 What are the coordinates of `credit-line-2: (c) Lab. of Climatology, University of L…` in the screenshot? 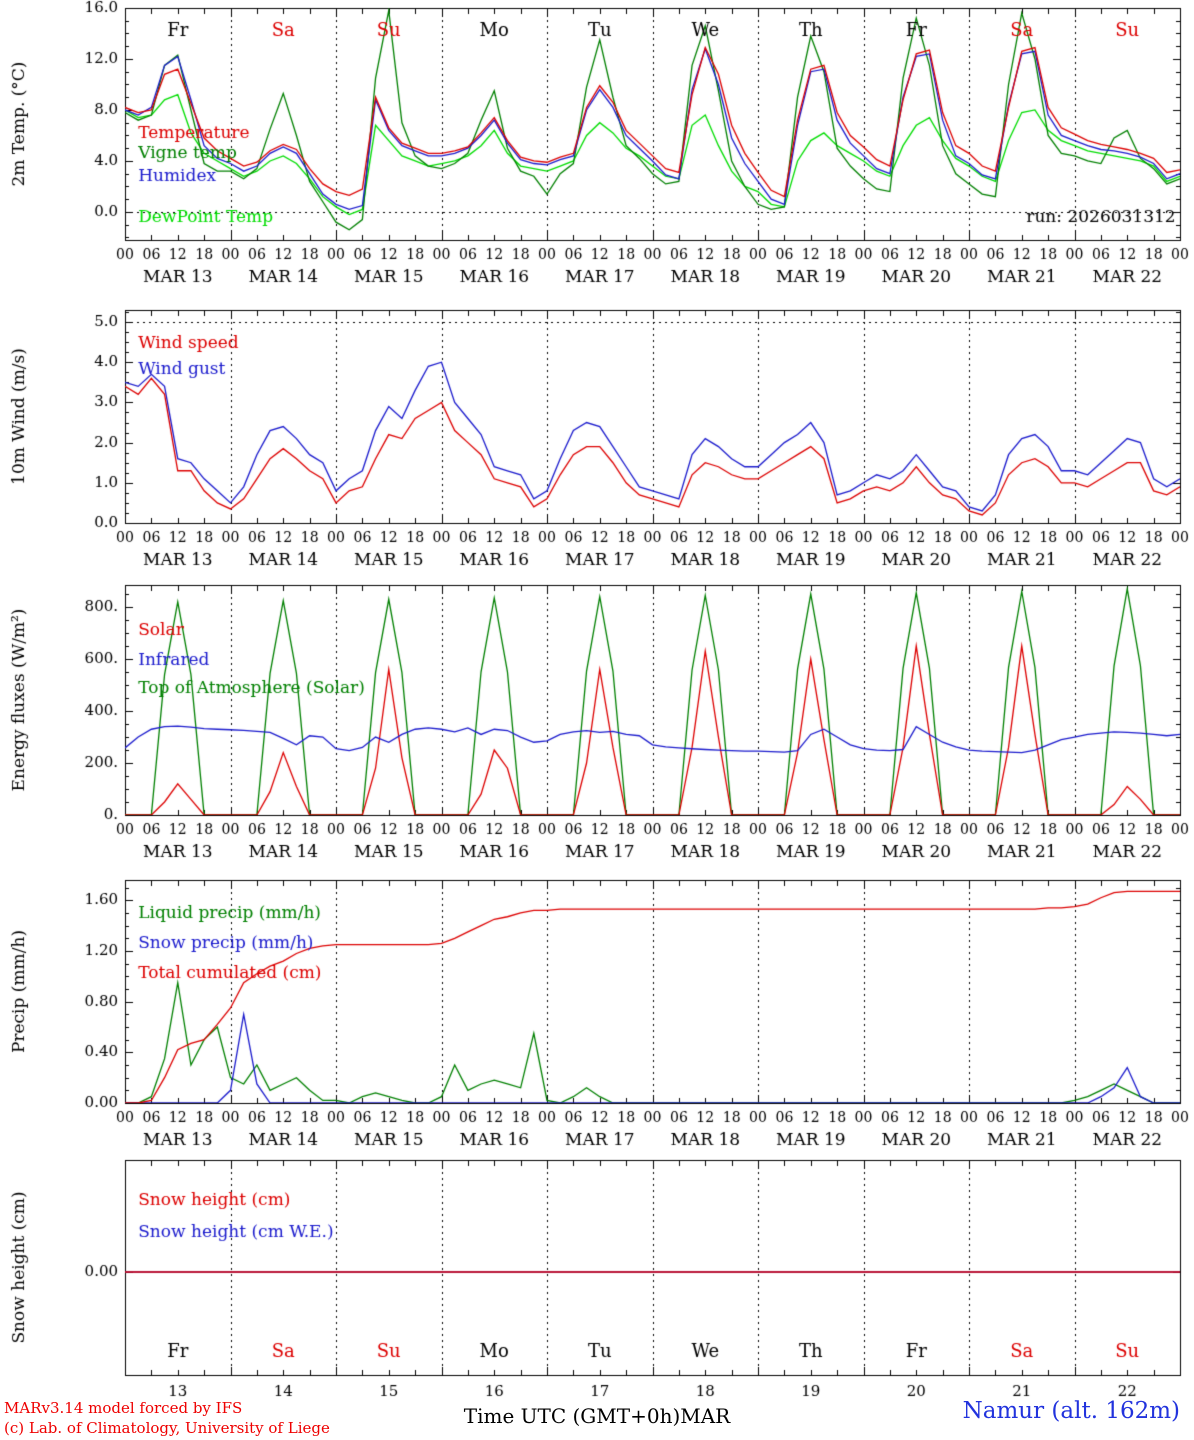 It's located at (167, 1428).